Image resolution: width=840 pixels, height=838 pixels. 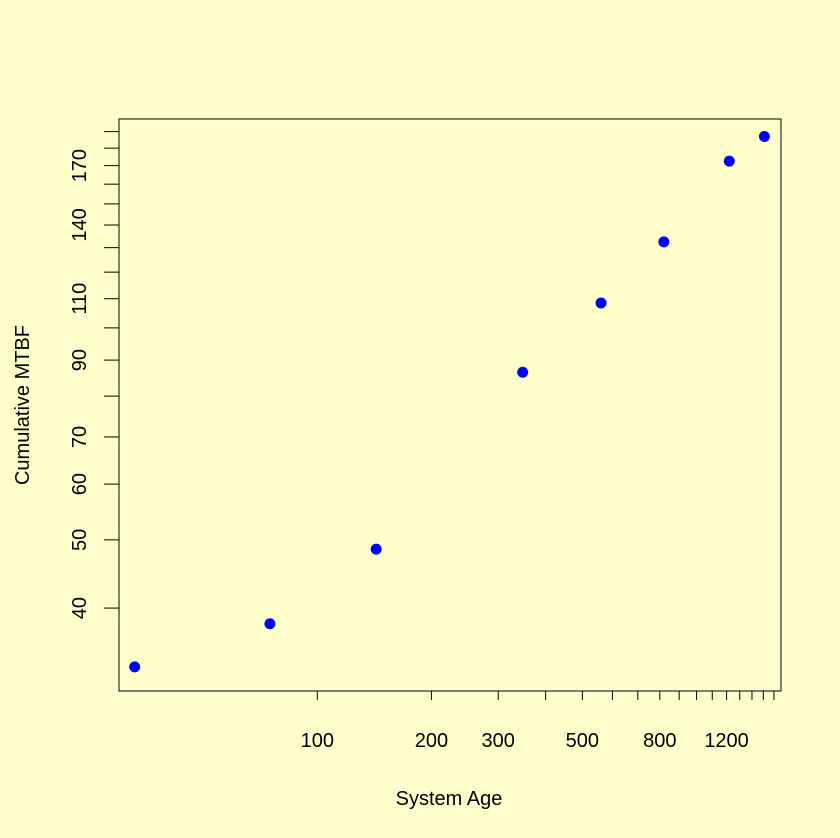 I want to click on y-tick-label-50: 50, so click(x=80, y=540).